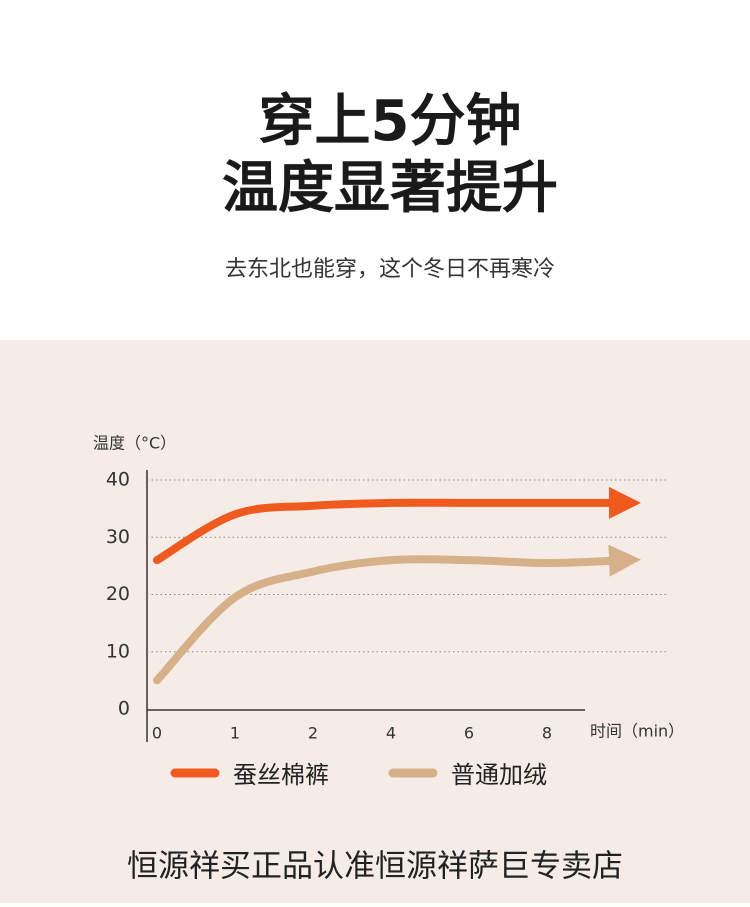 The height and width of the screenshot is (907, 750). I want to click on y-tick-label: 40, so click(118, 480).